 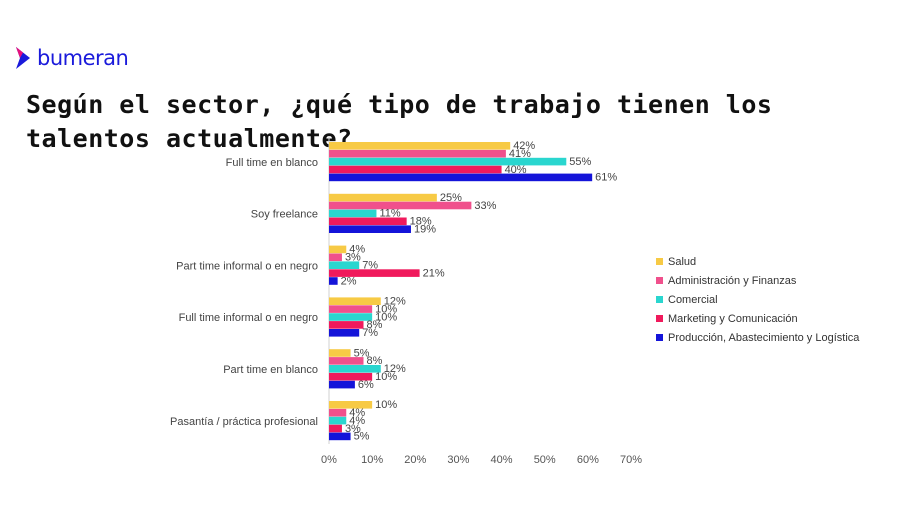 What do you see at coordinates (524, 146) in the screenshot?
I see `data-label: 42%` at bounding box center [524, 146].